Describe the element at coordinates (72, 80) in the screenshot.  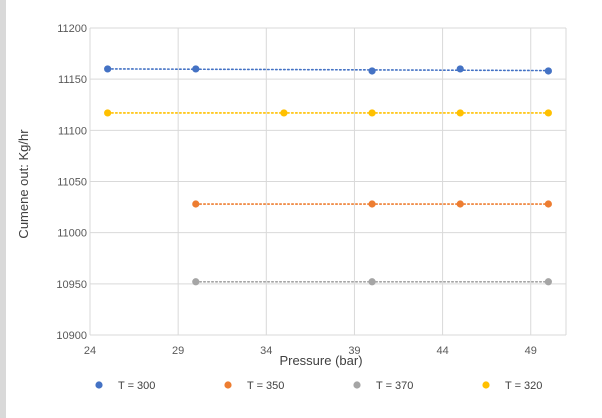
I see `y-tick-label: 11150` at that location.